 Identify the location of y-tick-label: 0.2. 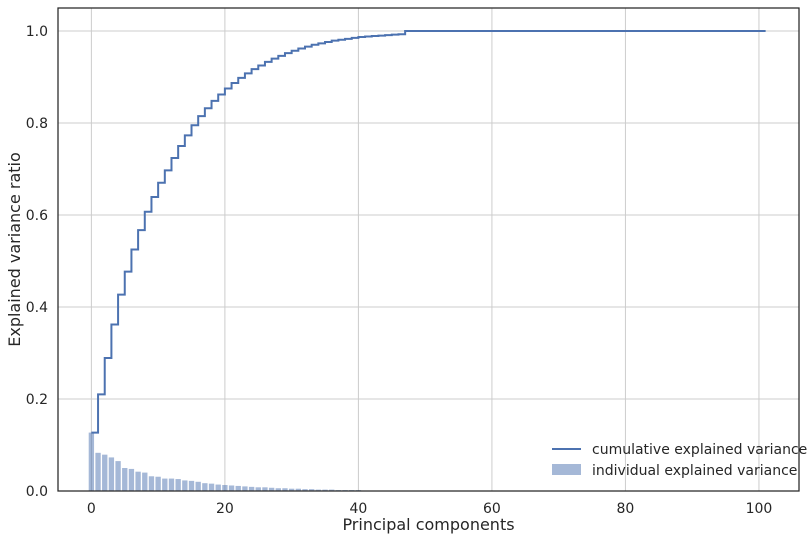
(37, 400).